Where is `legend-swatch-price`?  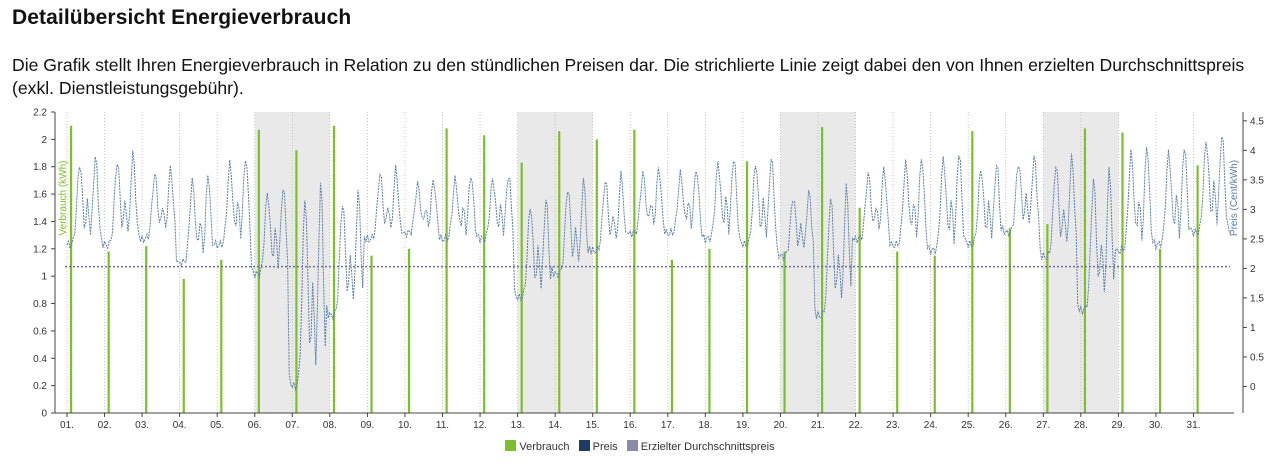 legend-swatch-price is located at coordinates (584, 445).